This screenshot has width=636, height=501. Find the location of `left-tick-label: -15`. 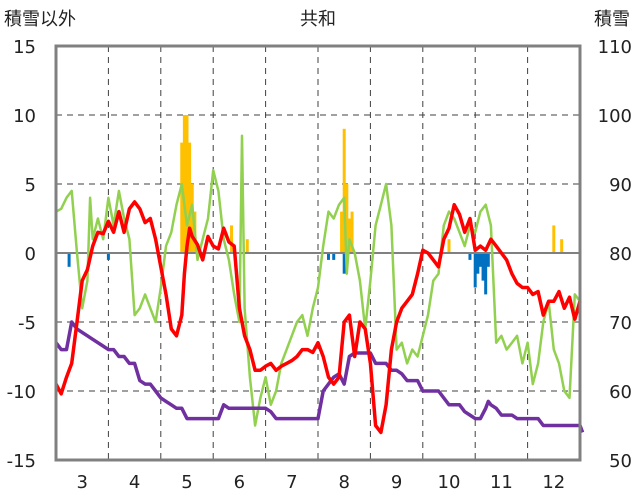

left-tick-label: -15 is located at coordinates (21, 461).